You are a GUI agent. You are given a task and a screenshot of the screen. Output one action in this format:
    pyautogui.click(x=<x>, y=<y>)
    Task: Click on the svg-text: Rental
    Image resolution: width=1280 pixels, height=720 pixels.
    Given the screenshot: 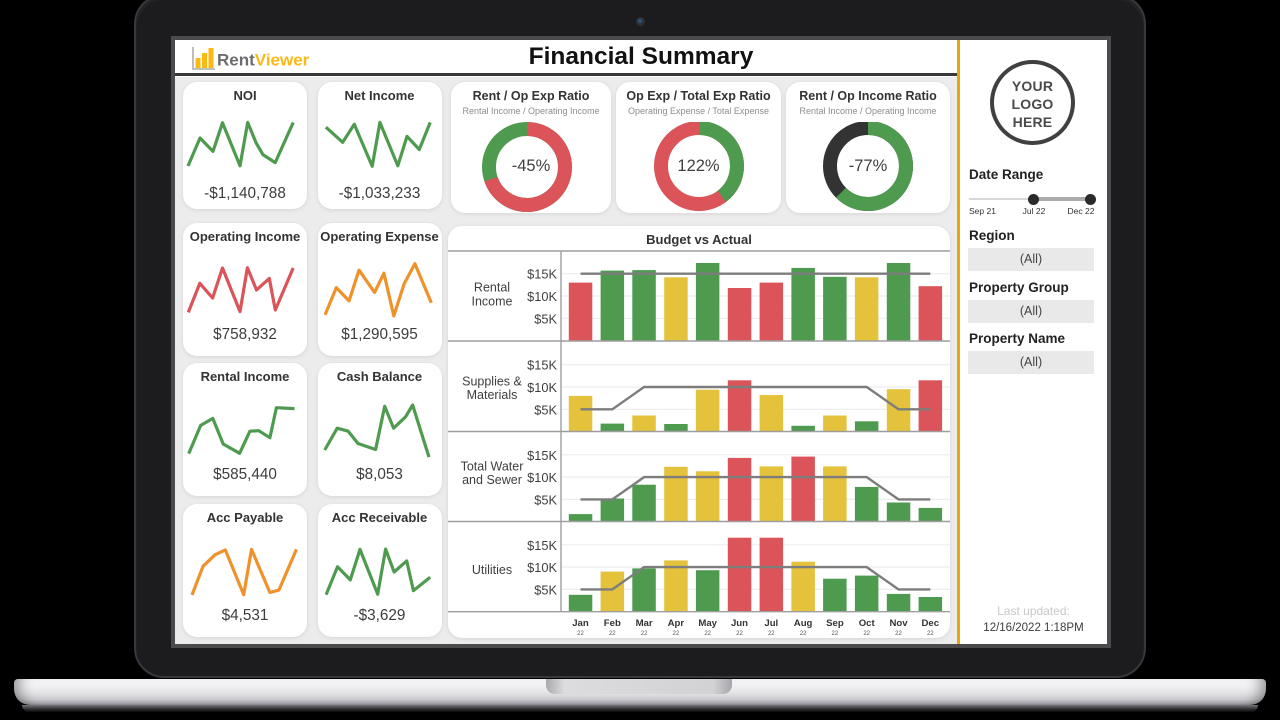 What is the action you would take?
    pyautogui.click(x=492, y=288)
    